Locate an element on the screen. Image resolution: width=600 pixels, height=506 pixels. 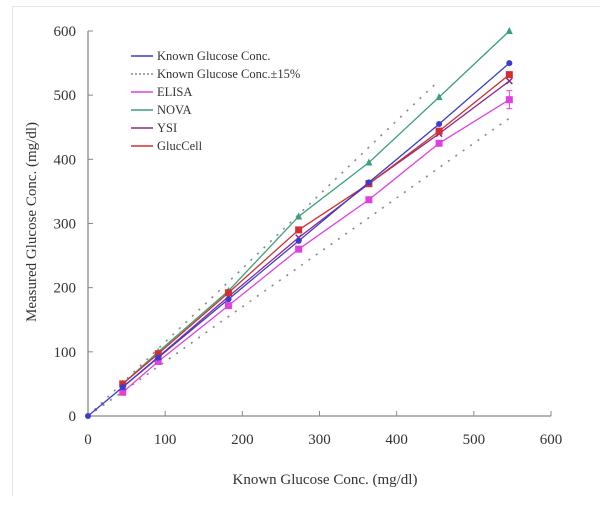
y-tick-label: 200 is located at coordinates (65, 289).